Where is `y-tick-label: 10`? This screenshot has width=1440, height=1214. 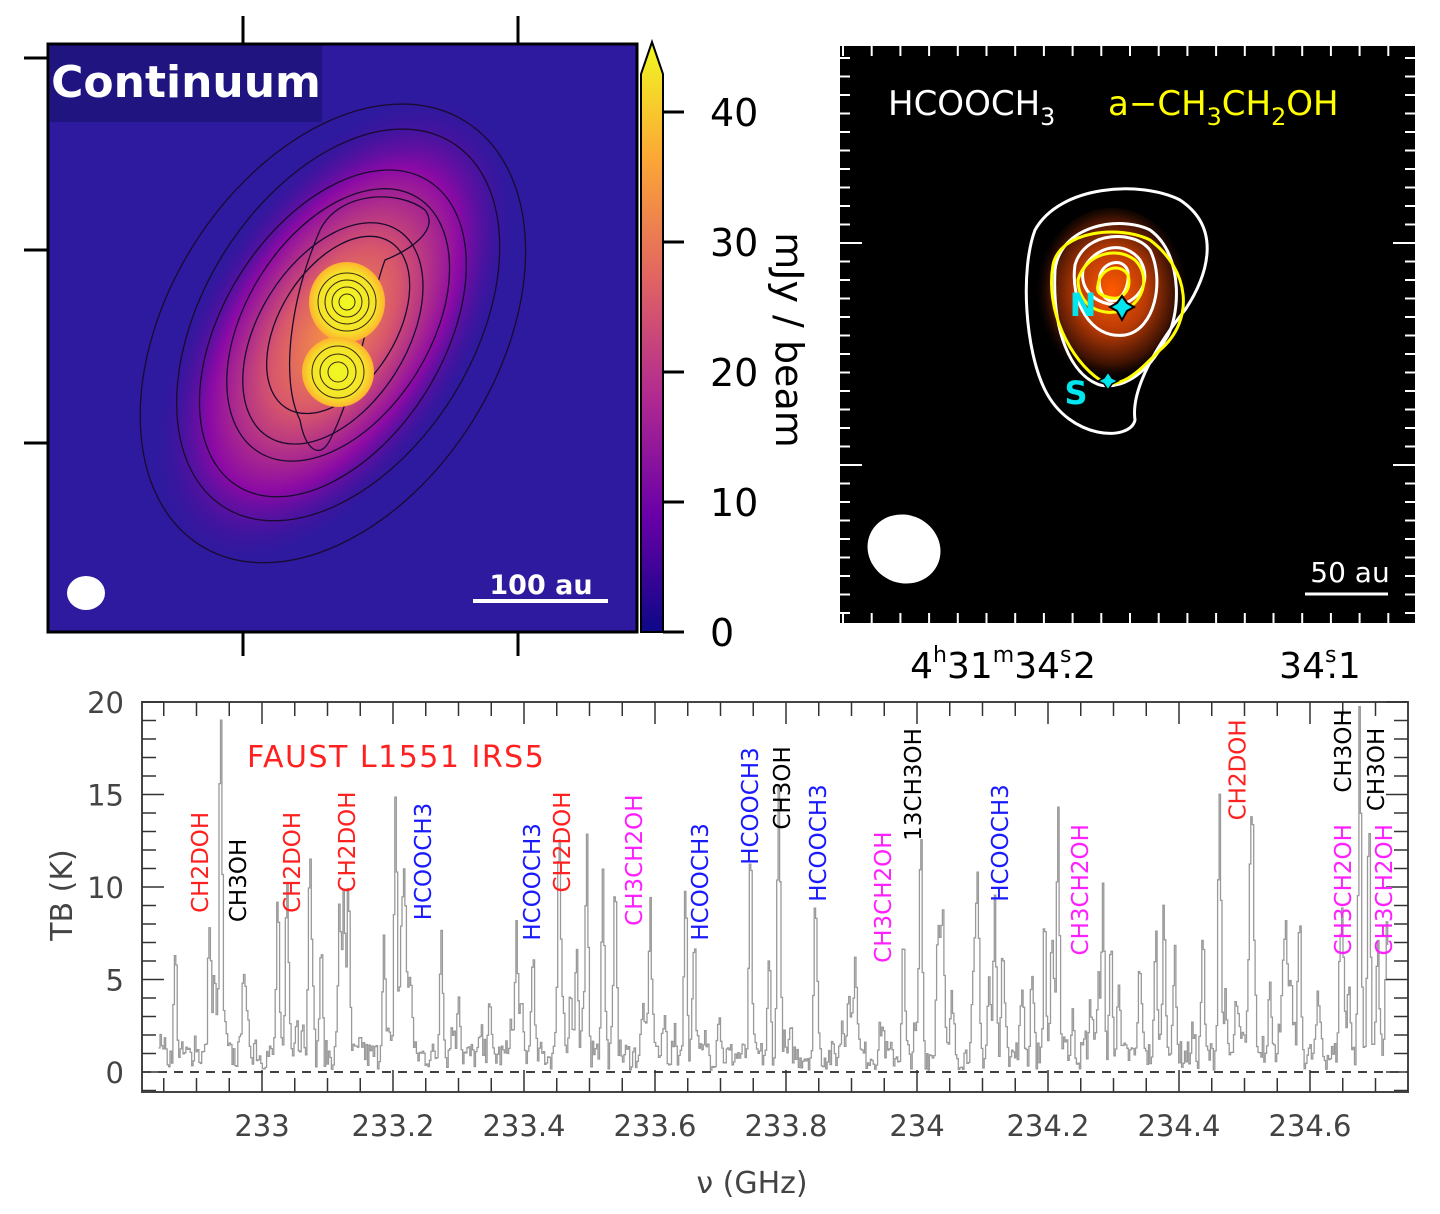
y-tick-label: 10 is located at coordinates (105, 888).